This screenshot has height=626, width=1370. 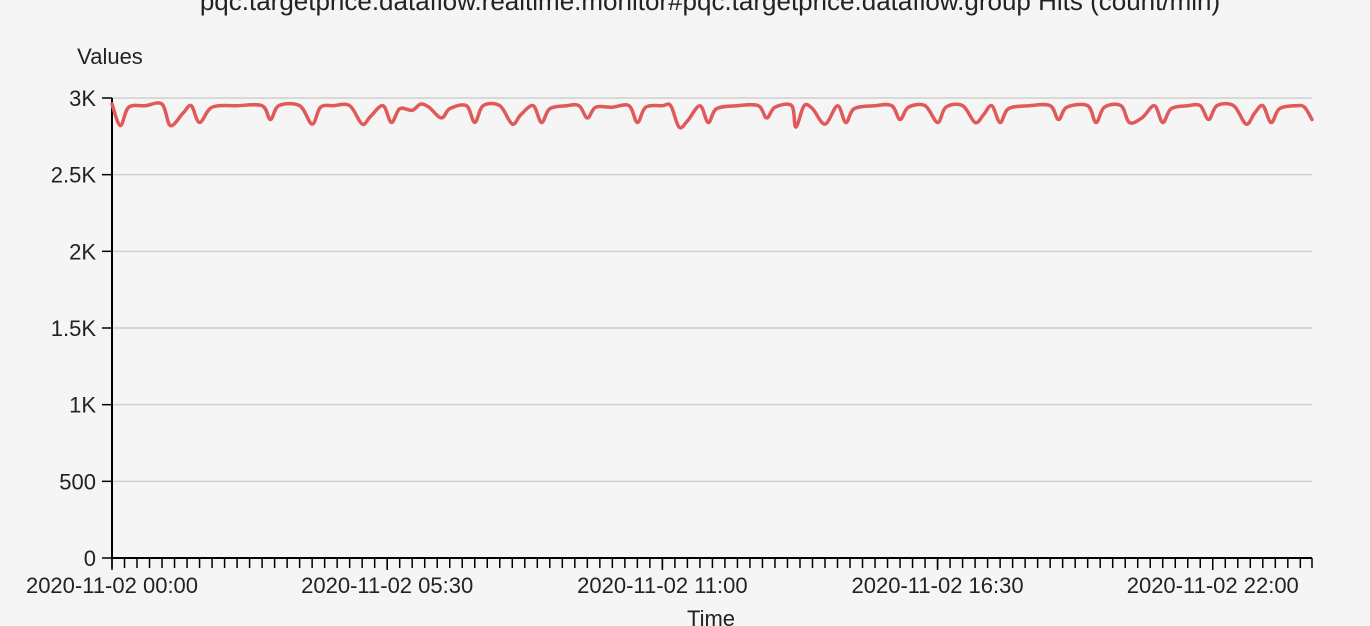 What do you see at coordinates (1213, 585) in the screenshot?
I see `x-tick-label: 2020-11-02 22:00` at bounding box center [1213, 585].